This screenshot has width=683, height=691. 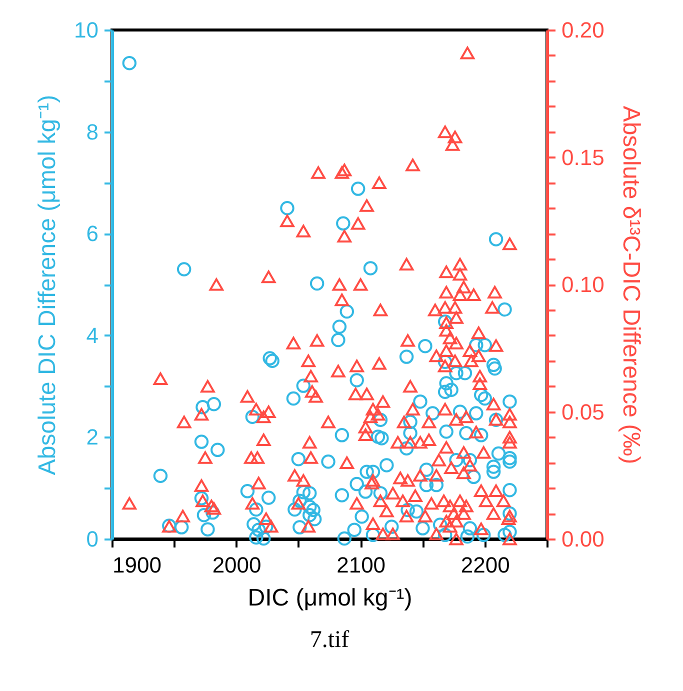 I want to click on x-tick-label: 2000, so click(x=237, y=565).